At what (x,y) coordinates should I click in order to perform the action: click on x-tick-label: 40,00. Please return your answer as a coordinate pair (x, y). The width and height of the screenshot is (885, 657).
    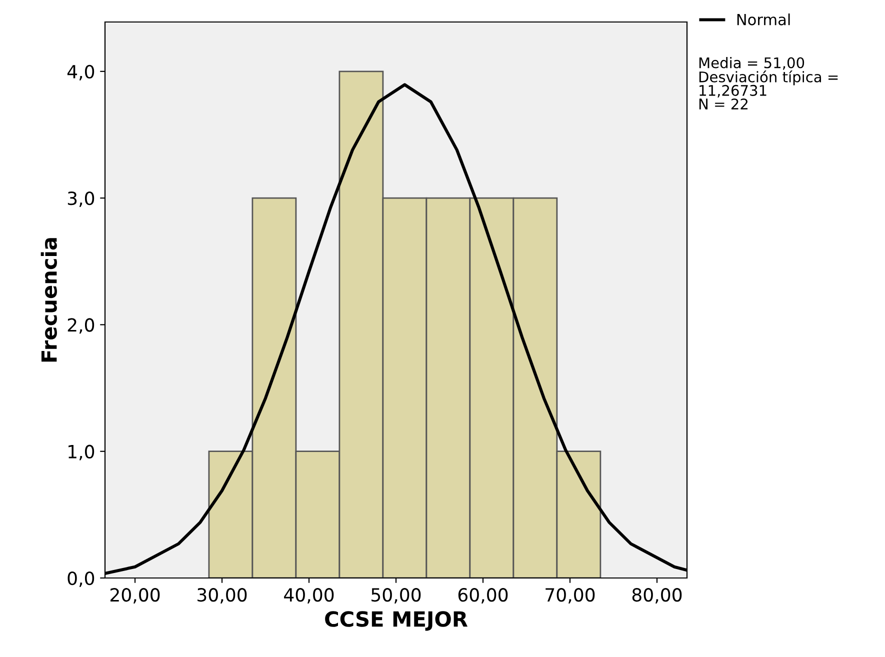
    Looking at the image, I should click on (309, 596).